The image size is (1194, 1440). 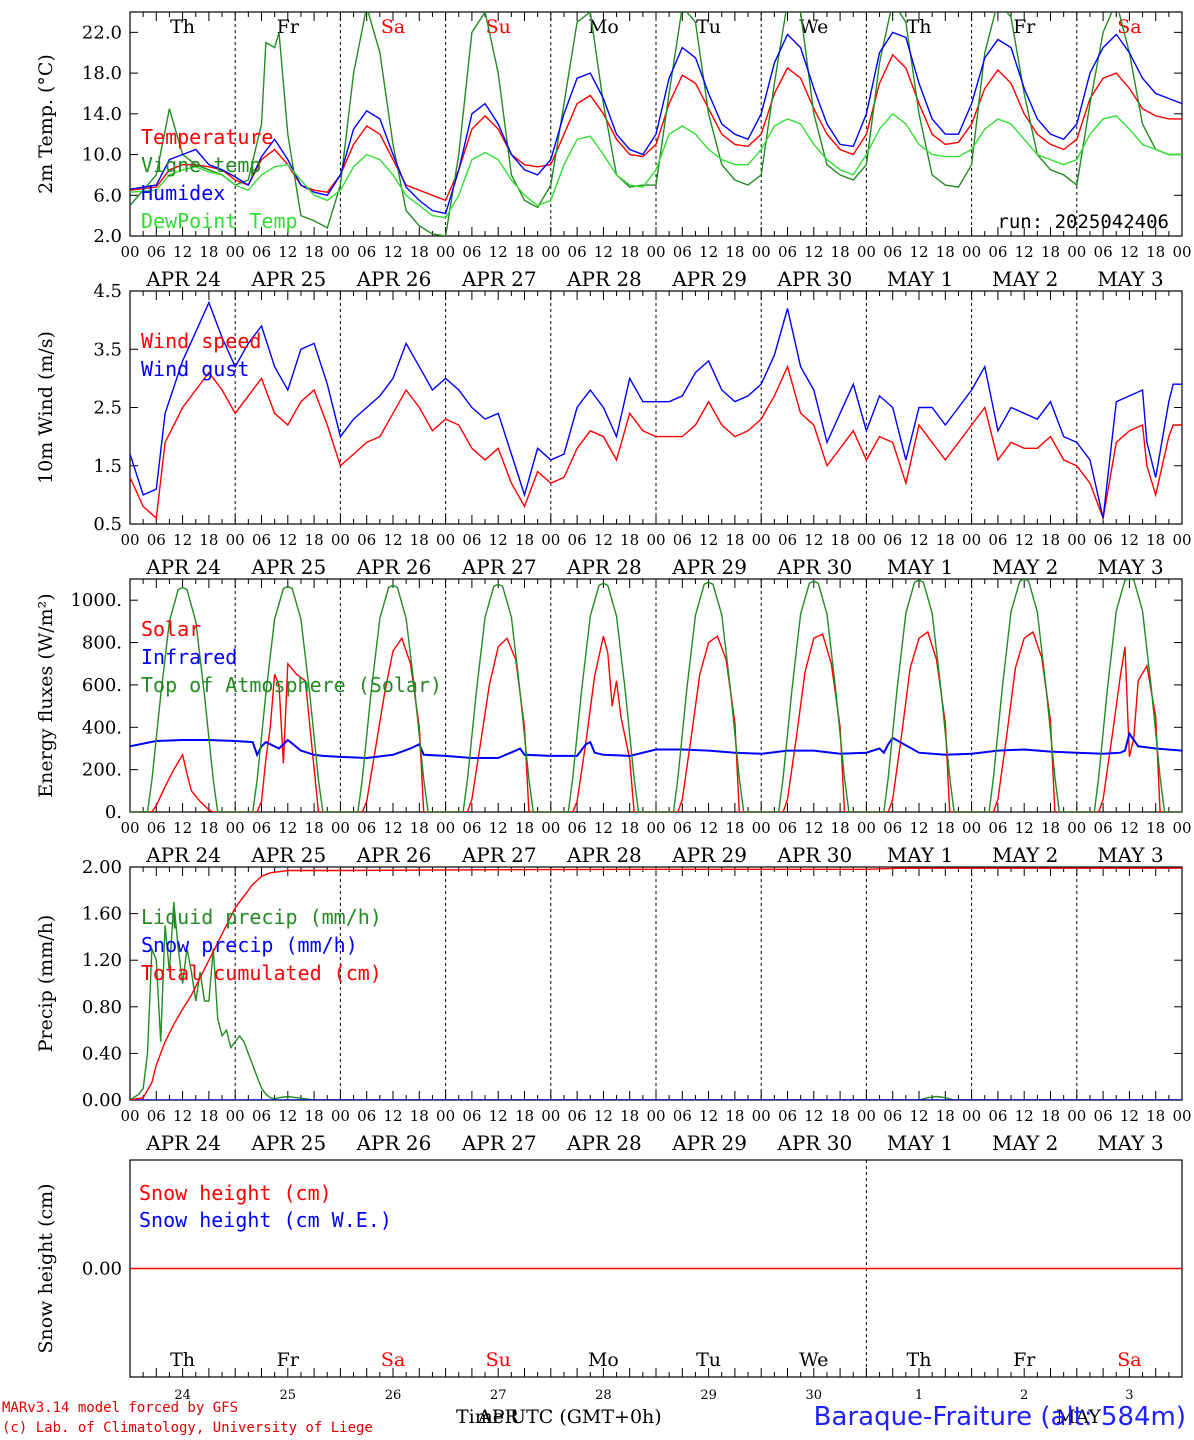 I want to click on legend-entry: Vigne temp, so click(x=201, y=165).